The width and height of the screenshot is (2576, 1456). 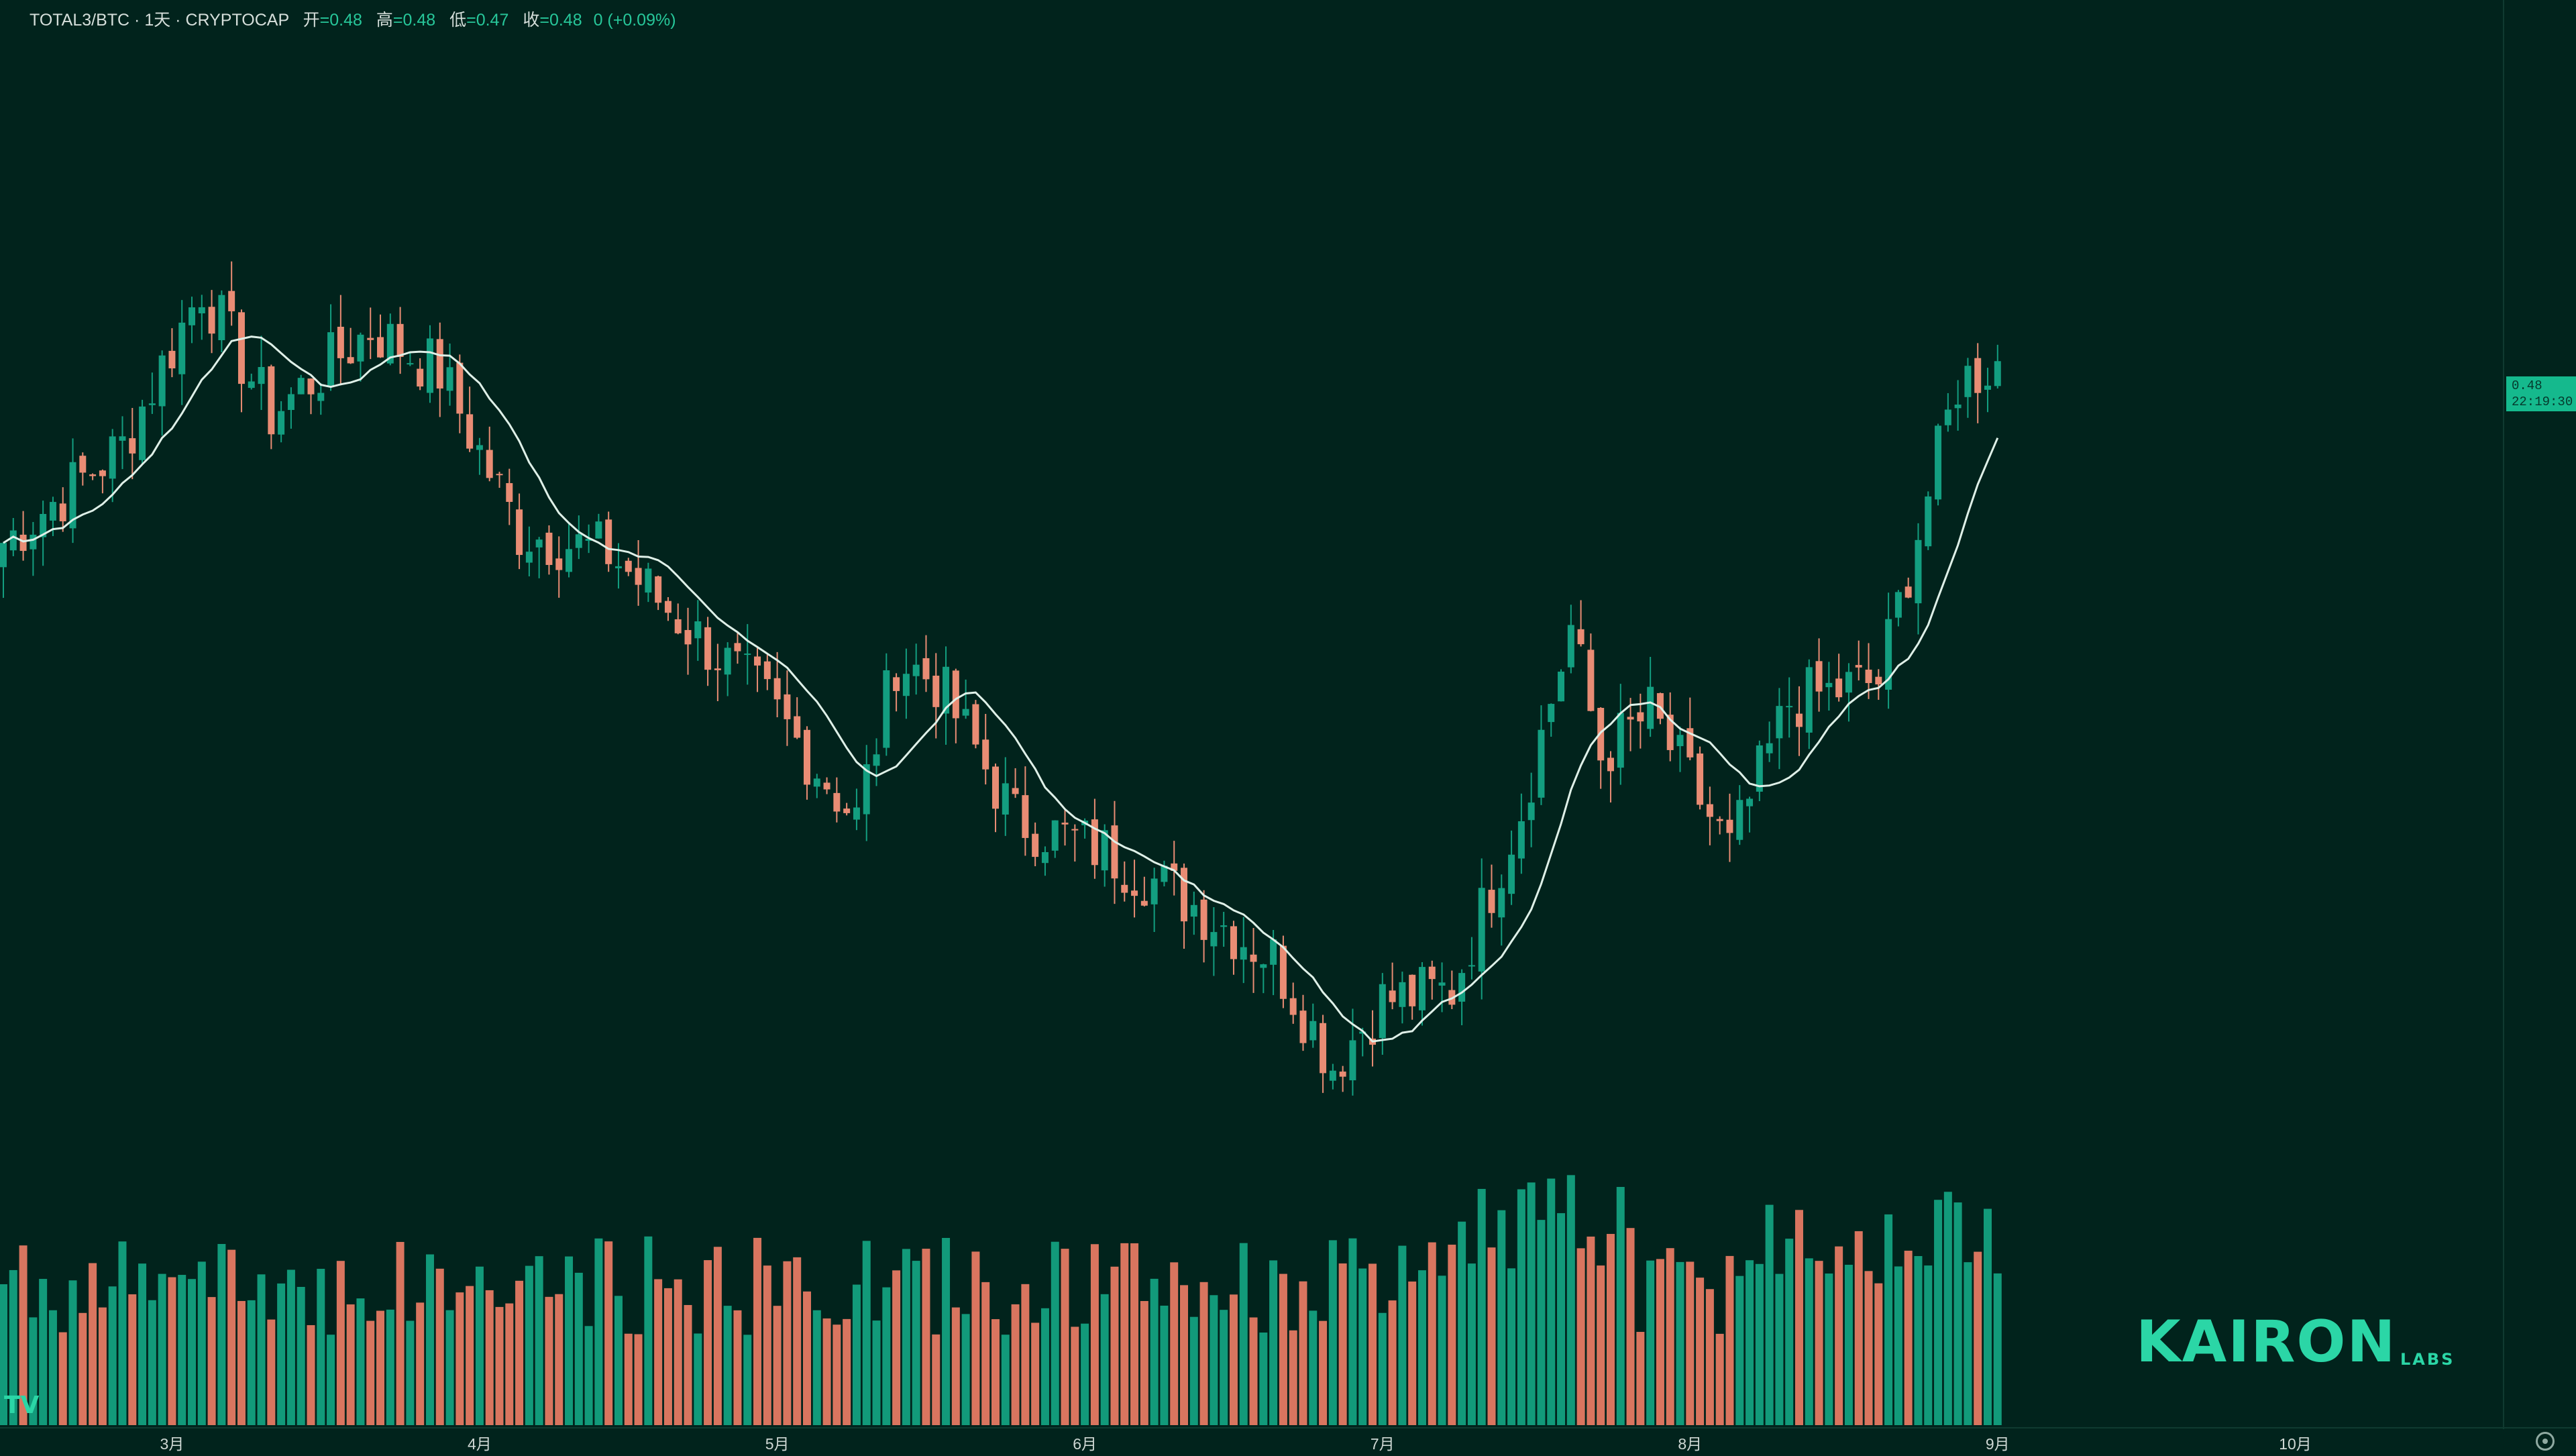 I want to click on gear-icon, so click(x=2545, y=1442).